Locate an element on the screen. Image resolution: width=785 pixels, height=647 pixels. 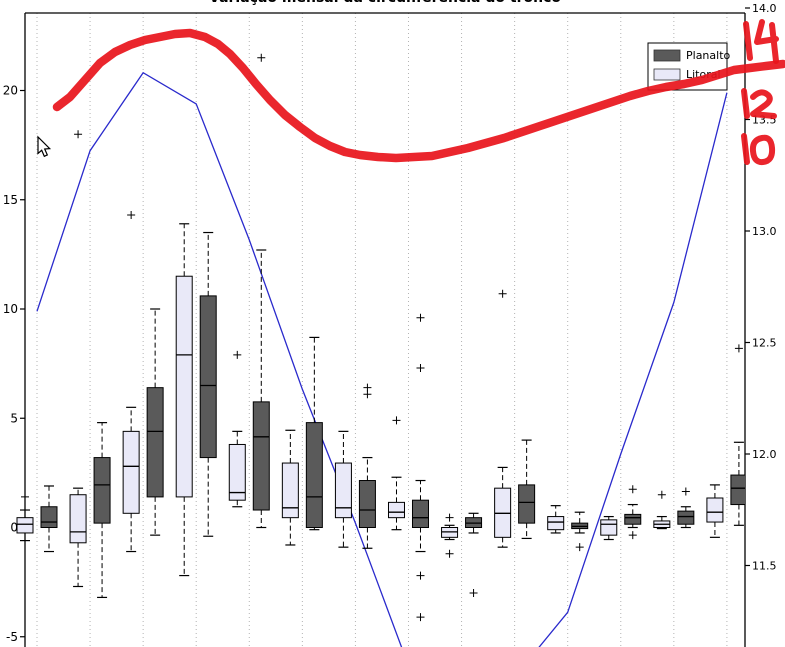
axis-right-tick-label: 11.5 is located at coordinates (764, 566).